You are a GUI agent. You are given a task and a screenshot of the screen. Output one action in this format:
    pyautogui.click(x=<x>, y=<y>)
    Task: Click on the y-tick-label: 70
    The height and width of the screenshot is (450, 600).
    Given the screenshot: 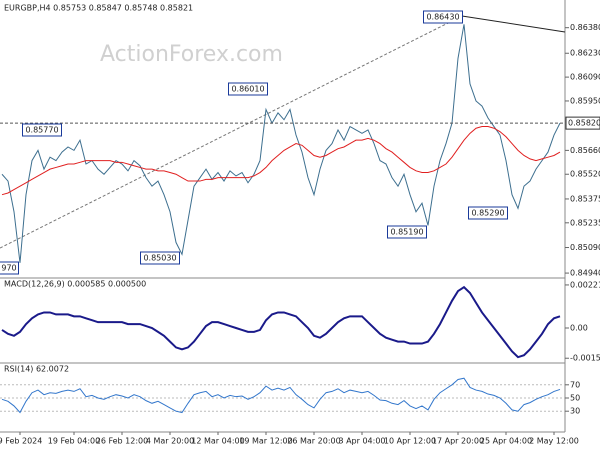 What is the action you would take?
    pyautogui.click(x=575, y=384)
    